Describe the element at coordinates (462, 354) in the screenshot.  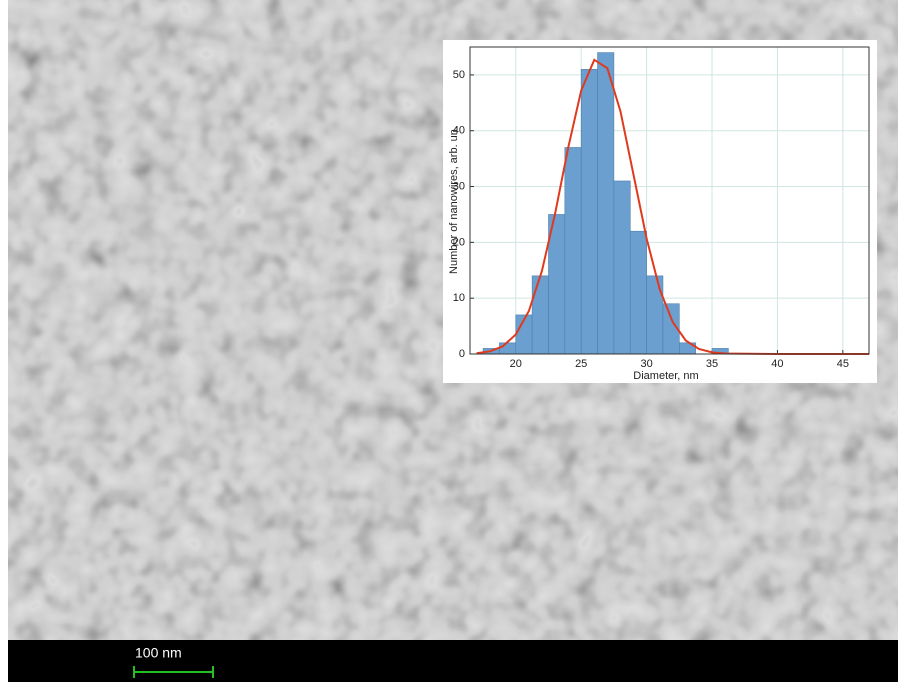
I see `y-tick-label: 0` at that location.